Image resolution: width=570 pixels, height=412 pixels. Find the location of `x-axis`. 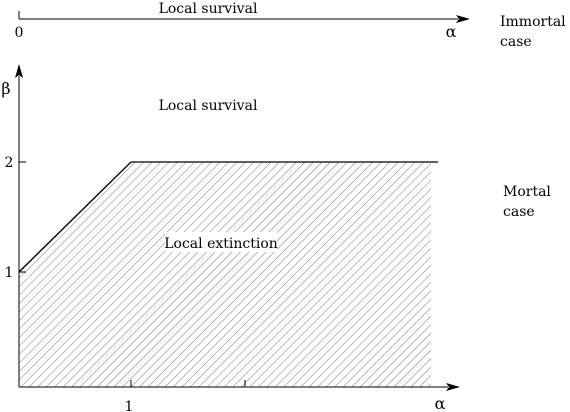

x-axis is located at coordinates (239, 385).